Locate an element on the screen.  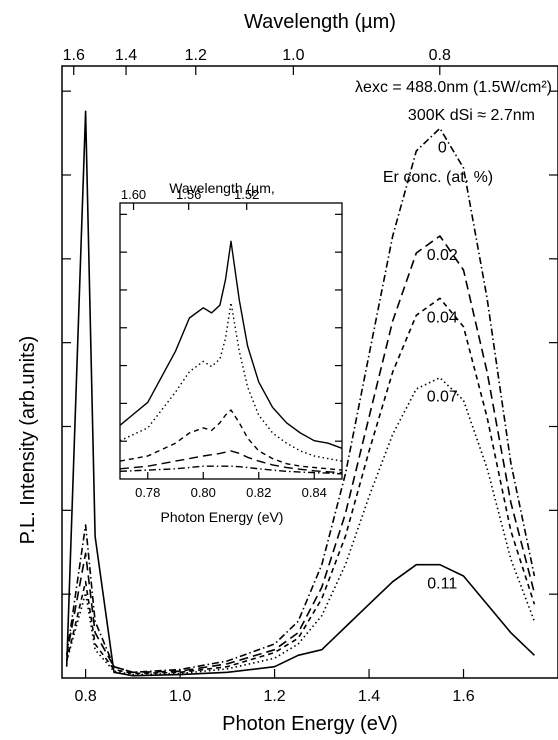
top-tick-label: 1.56 is located at coordinates (188, 194).